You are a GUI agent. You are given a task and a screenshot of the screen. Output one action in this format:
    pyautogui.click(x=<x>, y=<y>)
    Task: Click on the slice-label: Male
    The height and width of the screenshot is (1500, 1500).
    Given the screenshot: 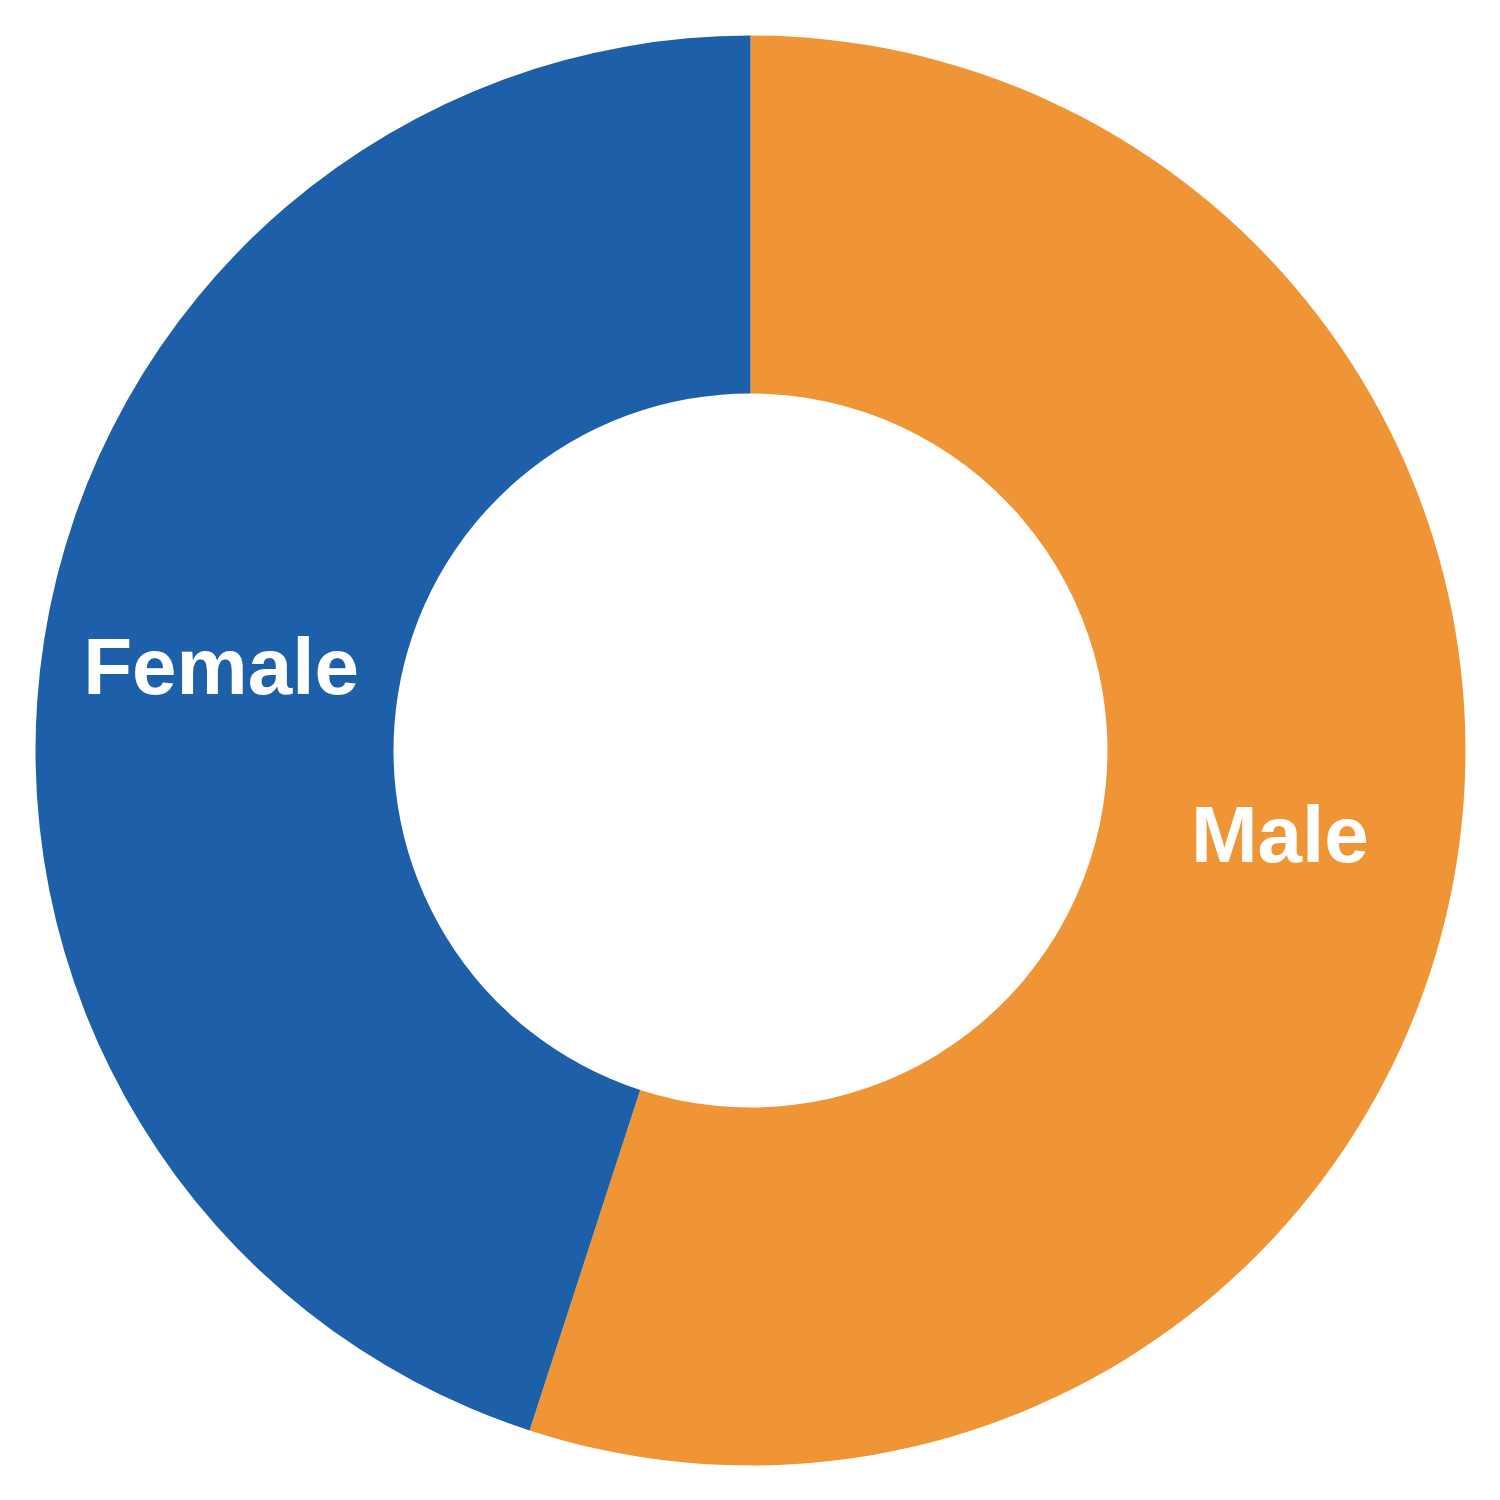 What is the action you would take?
    pyautogui.click(x=1279, y=834)
    